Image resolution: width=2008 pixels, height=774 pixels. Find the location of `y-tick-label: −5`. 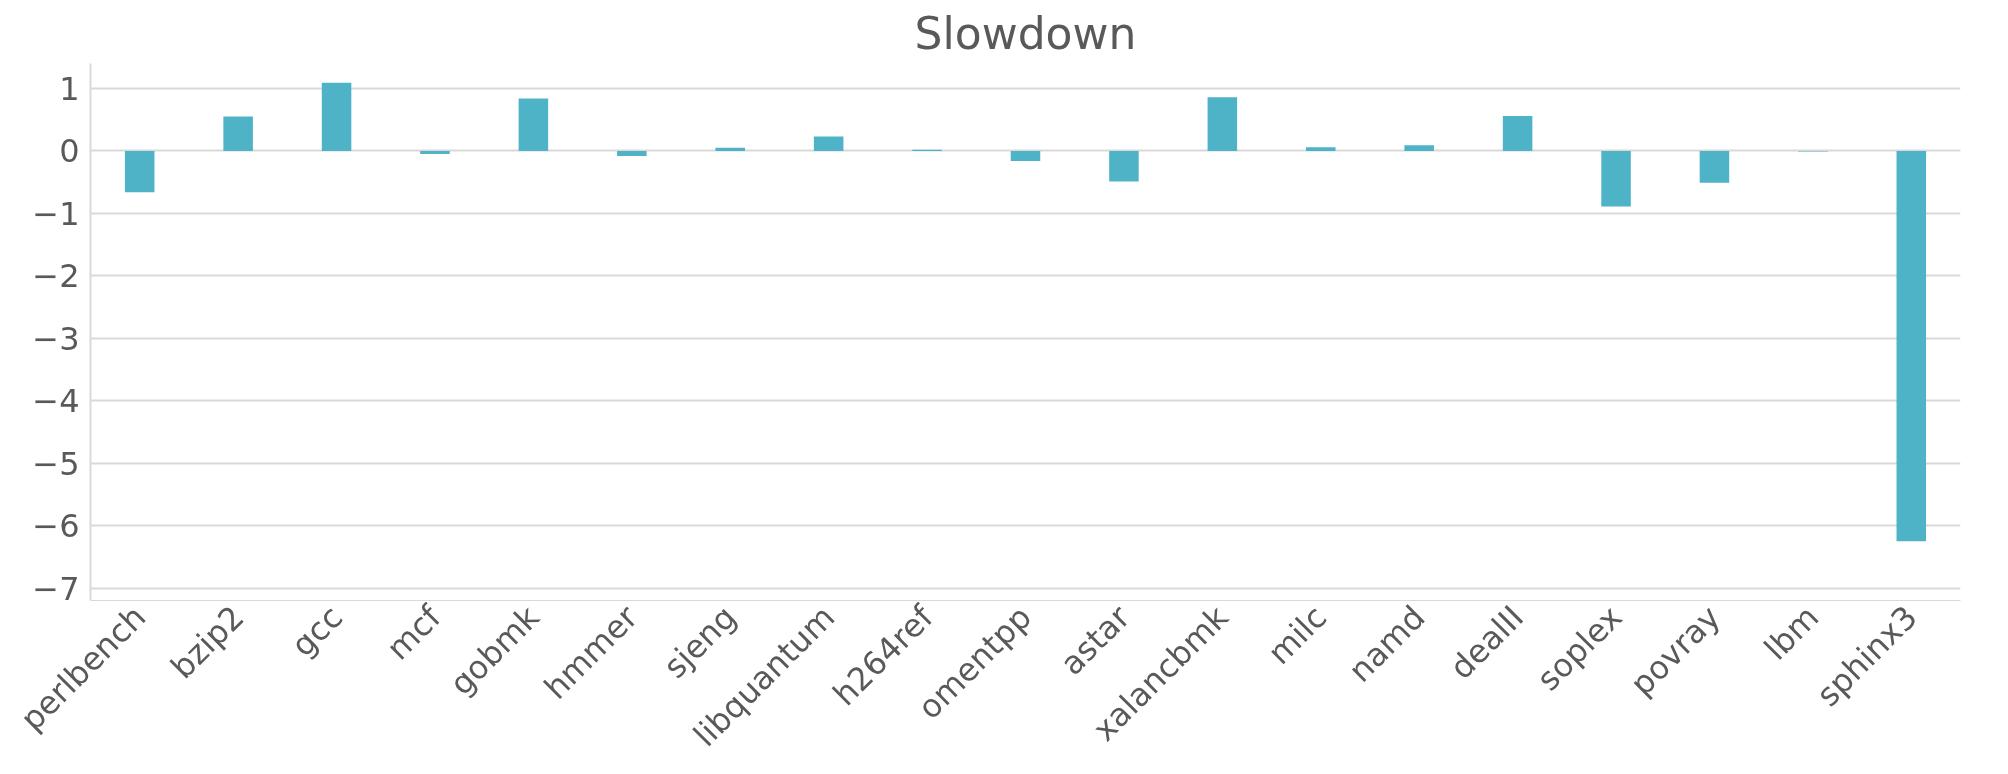

y-tick-label: −5 is located at coordinates (56, 463).